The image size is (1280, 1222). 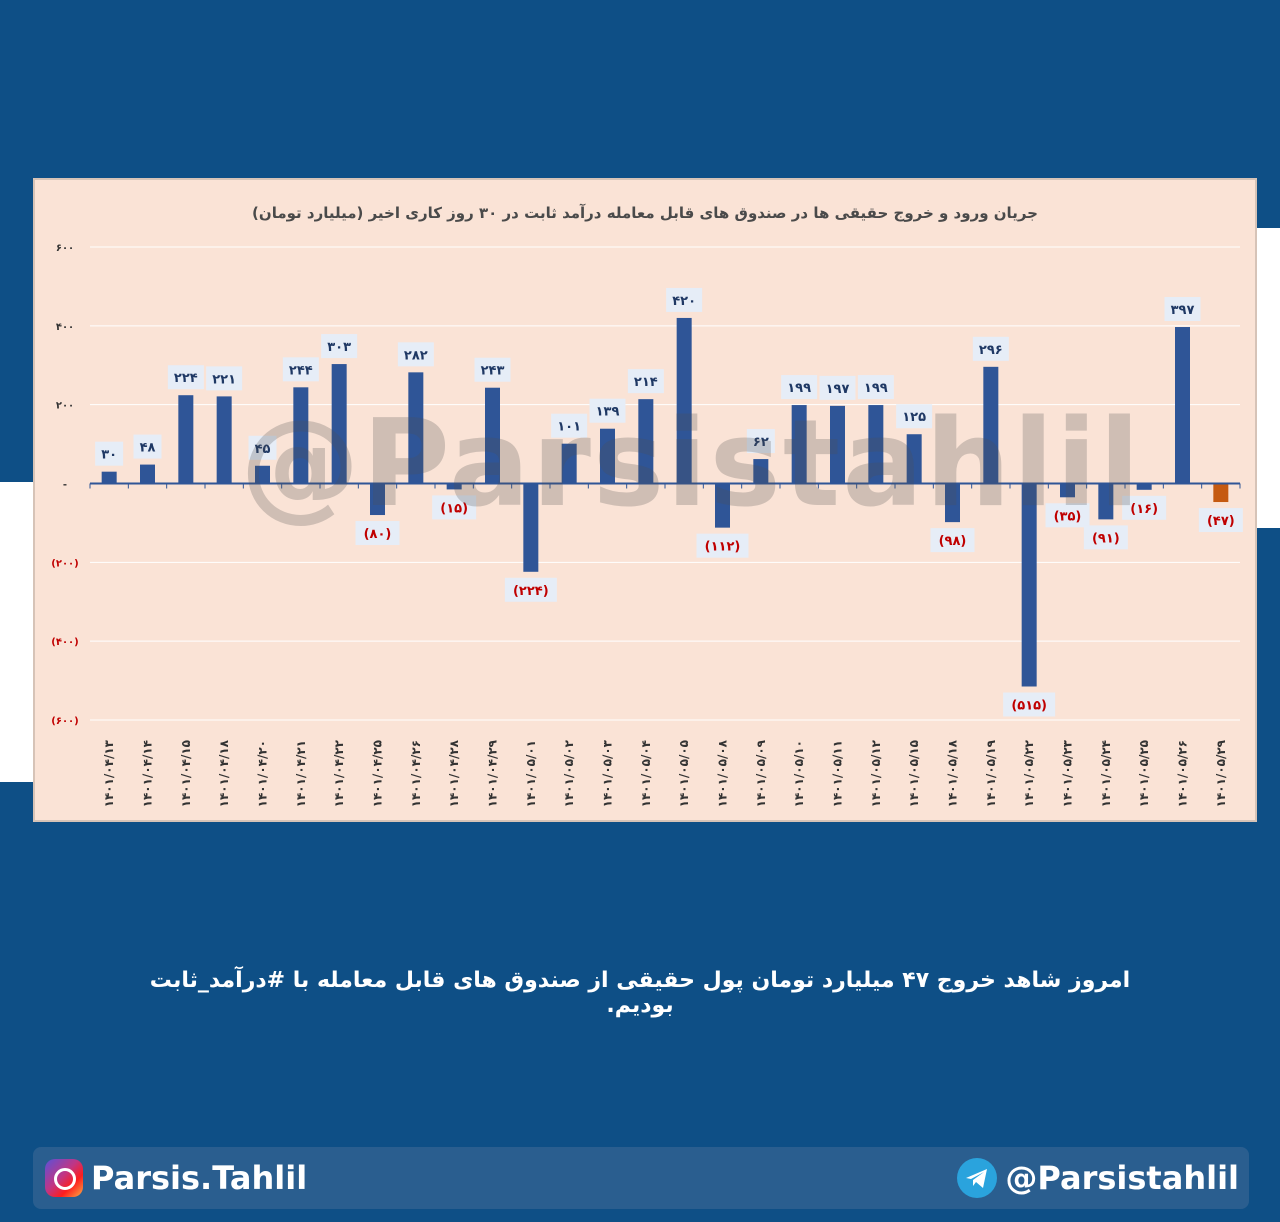 I want to click on telegram-handle: @Parsistahlil, so click(x=1122, y=1178).